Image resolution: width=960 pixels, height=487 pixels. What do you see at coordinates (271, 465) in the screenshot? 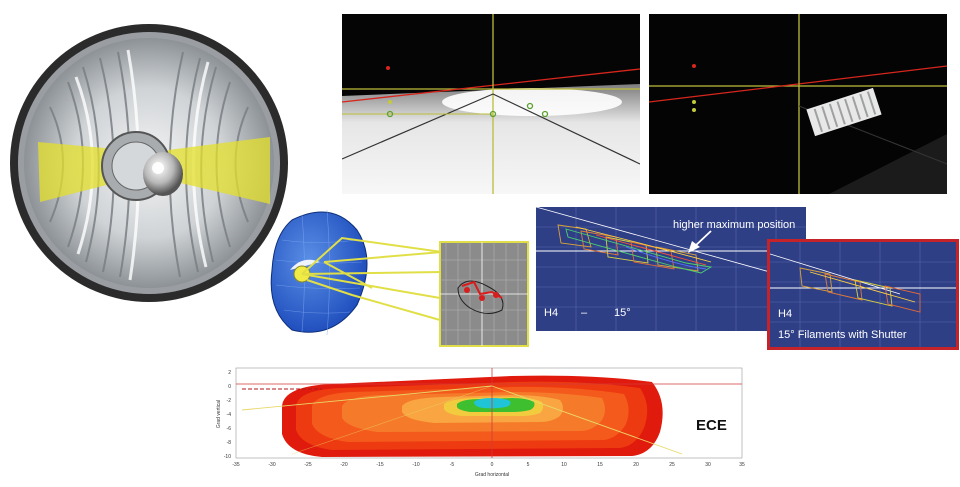
I see `x-tick: -30` at bounding box center [271, 465].